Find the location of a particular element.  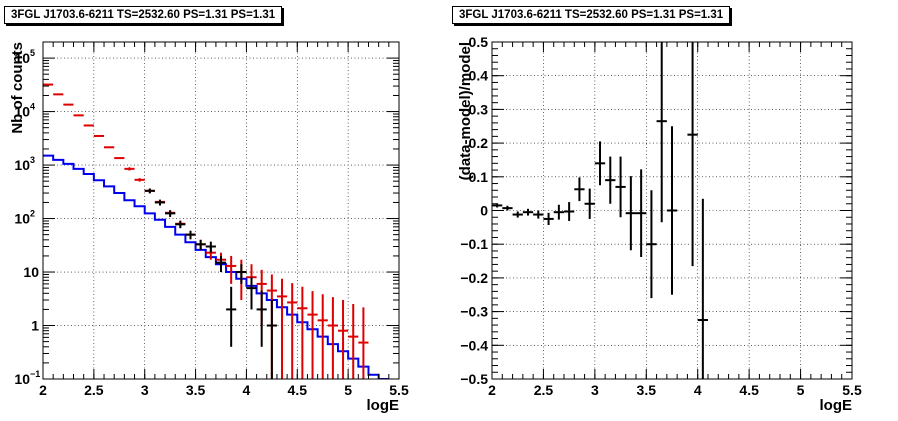

y-tick-label: 0.2 is located at coordinates (479, 143).